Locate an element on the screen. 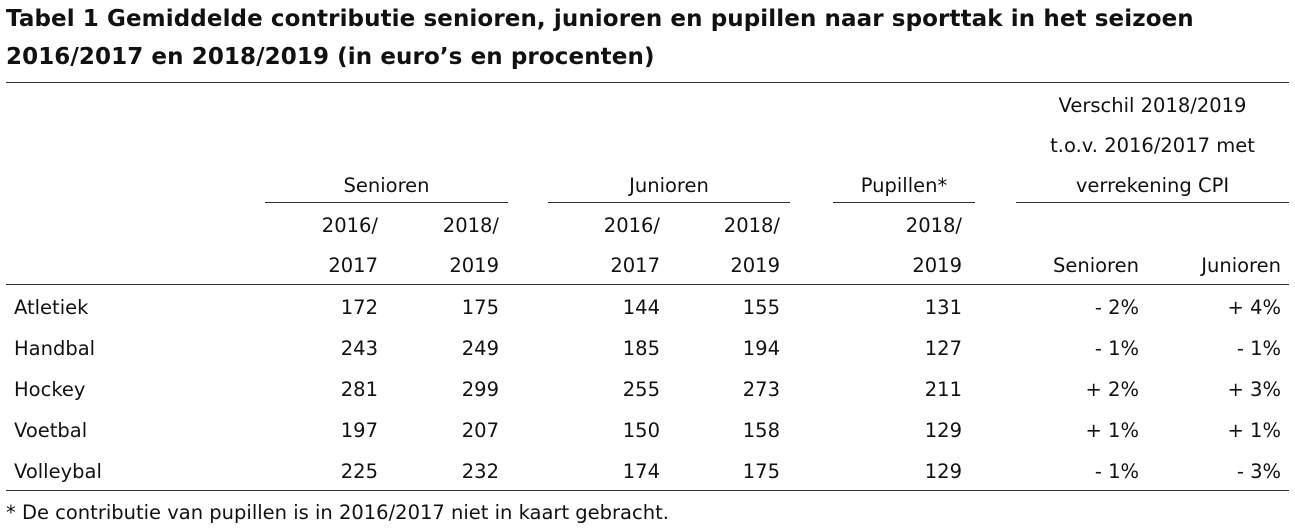 The width and height of the screenshot is (1295, 529). col-header-junioren: Junioren is located at coordinates (1241, 265).